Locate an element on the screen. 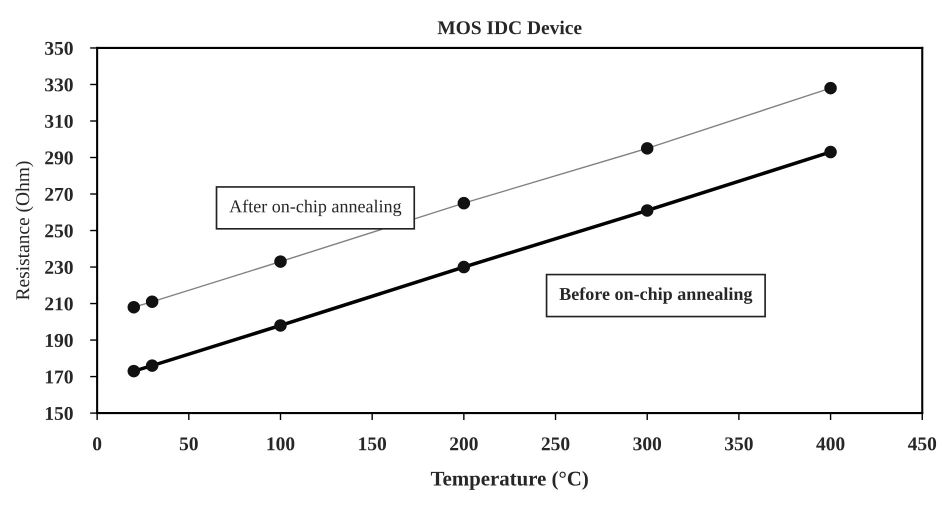  x-tick-label: 400 is located at coordinates (830, 443).